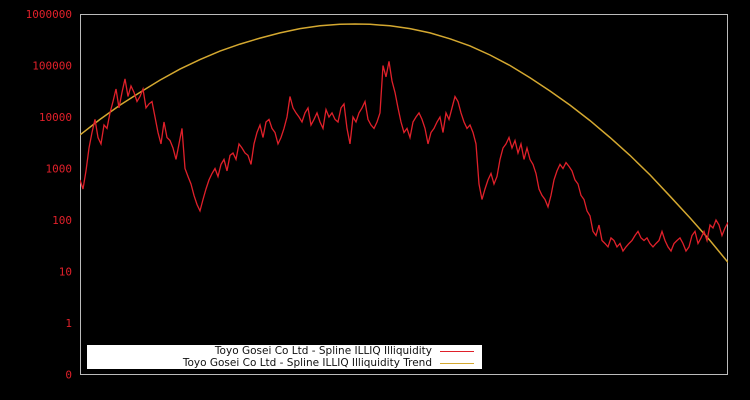  I want to click on y-tick-label: 1000000, so click(49, 14).